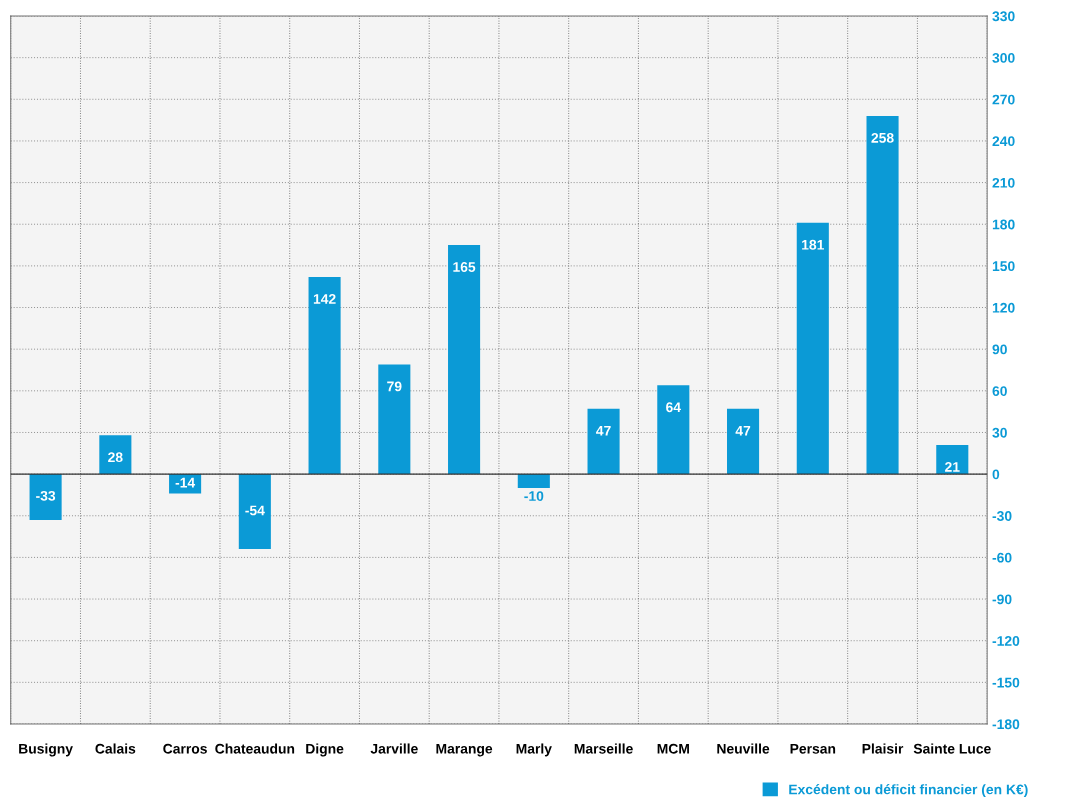  I want to click on y-tick-label: 210, so click(1003, 182).